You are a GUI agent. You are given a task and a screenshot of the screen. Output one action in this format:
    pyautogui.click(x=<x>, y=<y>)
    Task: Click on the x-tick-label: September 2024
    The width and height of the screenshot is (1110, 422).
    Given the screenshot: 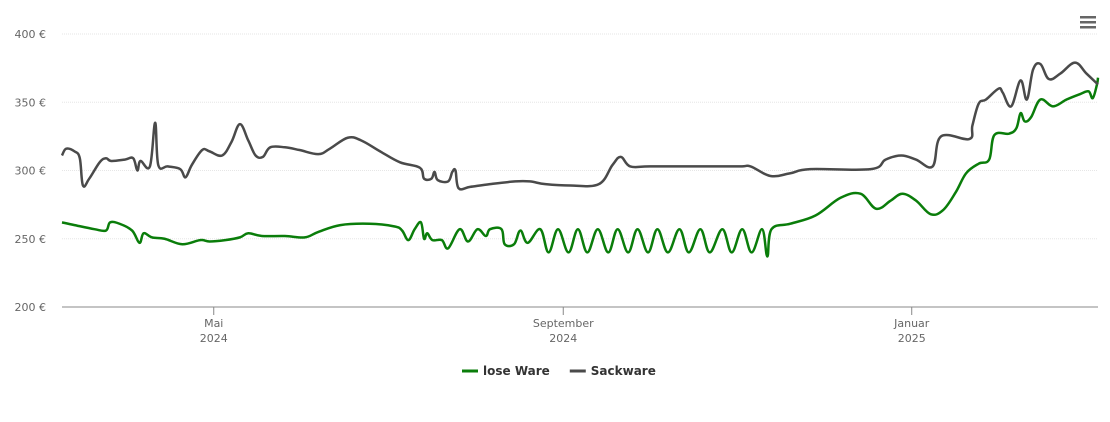 What is the action you would take?
    pyautogui.click(x=563, y=331)
    